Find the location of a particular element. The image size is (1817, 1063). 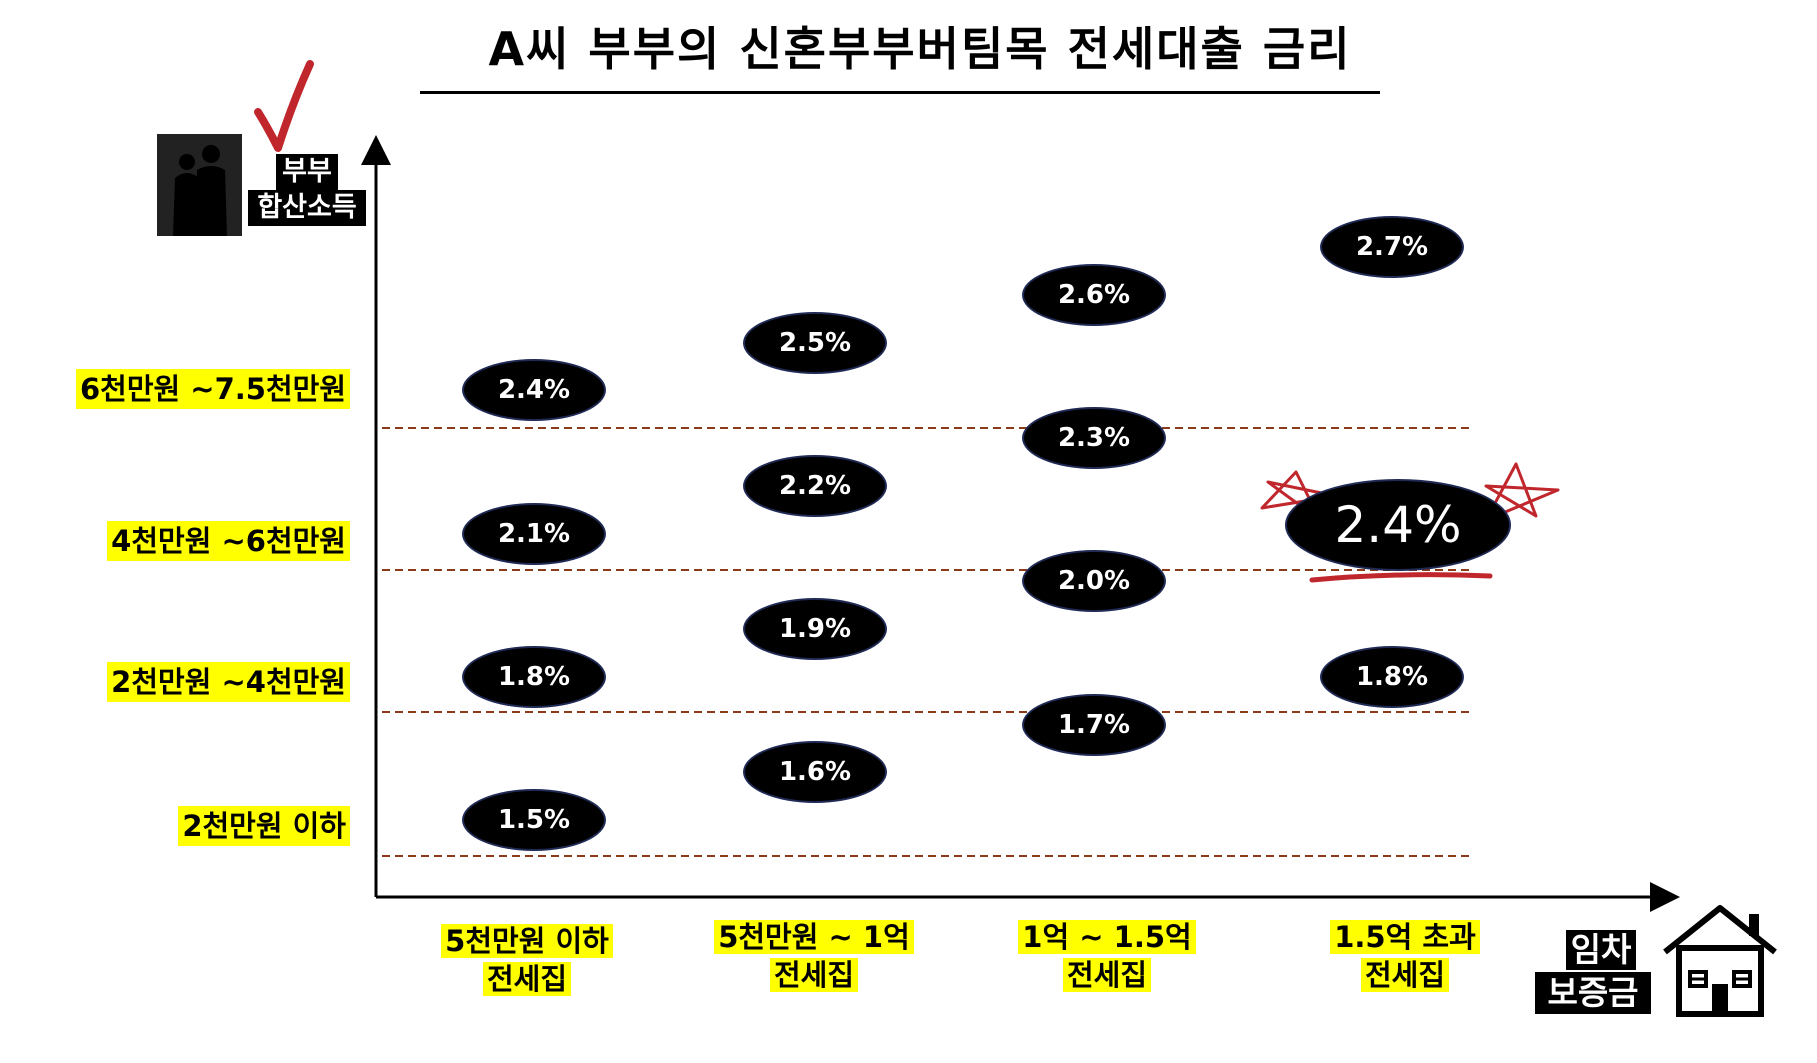

x-tick-label: 1억 ~ 1.5억 전세집 is located at coordinates (1107, 956).